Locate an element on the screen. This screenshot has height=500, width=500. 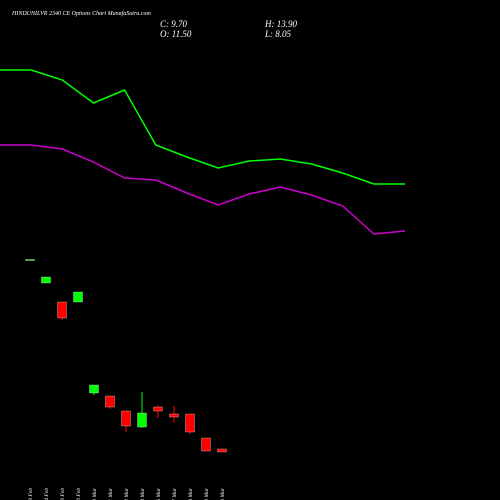
ohlc-low: L: 8.05 is located at coordinates (278, 34).